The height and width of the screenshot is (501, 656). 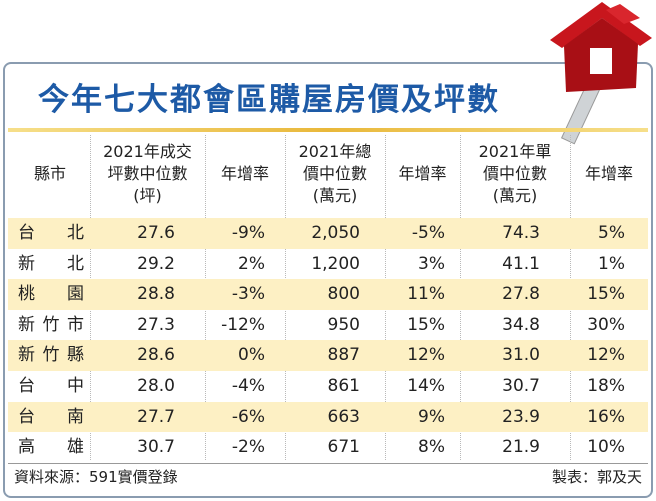 I want to click on value: 27.8, so click(x=521, y=294).